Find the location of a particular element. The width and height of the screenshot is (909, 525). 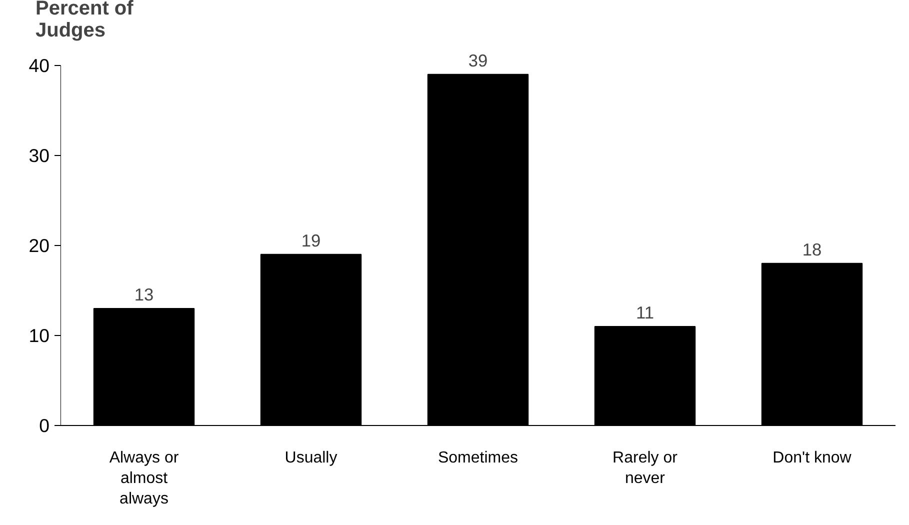

x-tick-label: Usually is located at coordinates (311, 458).